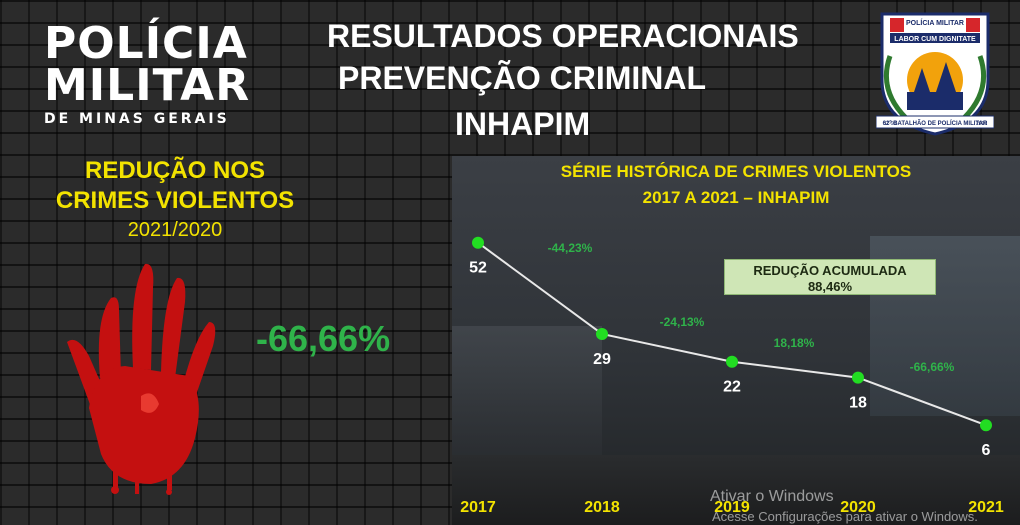 The width and height of the screenshot is (1020, 525). I want to click on crest-battalion: 62º BATALHÃO DE POLÍCIA MILITAR, so click(935, 123).